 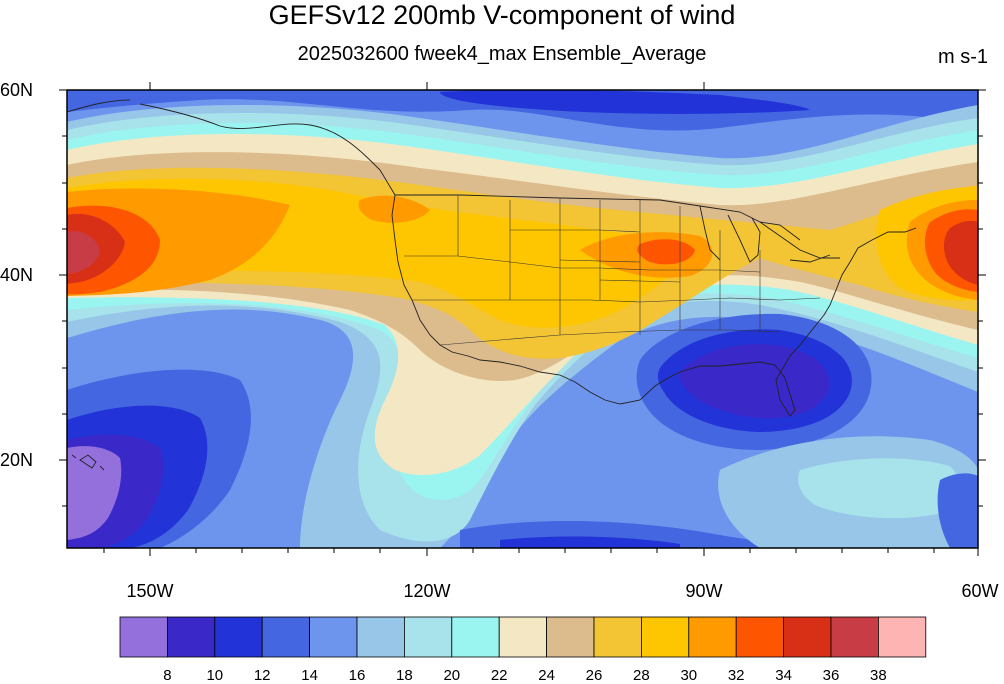 I want to click on colorbar-label: 20, so click(x=452, y=675).